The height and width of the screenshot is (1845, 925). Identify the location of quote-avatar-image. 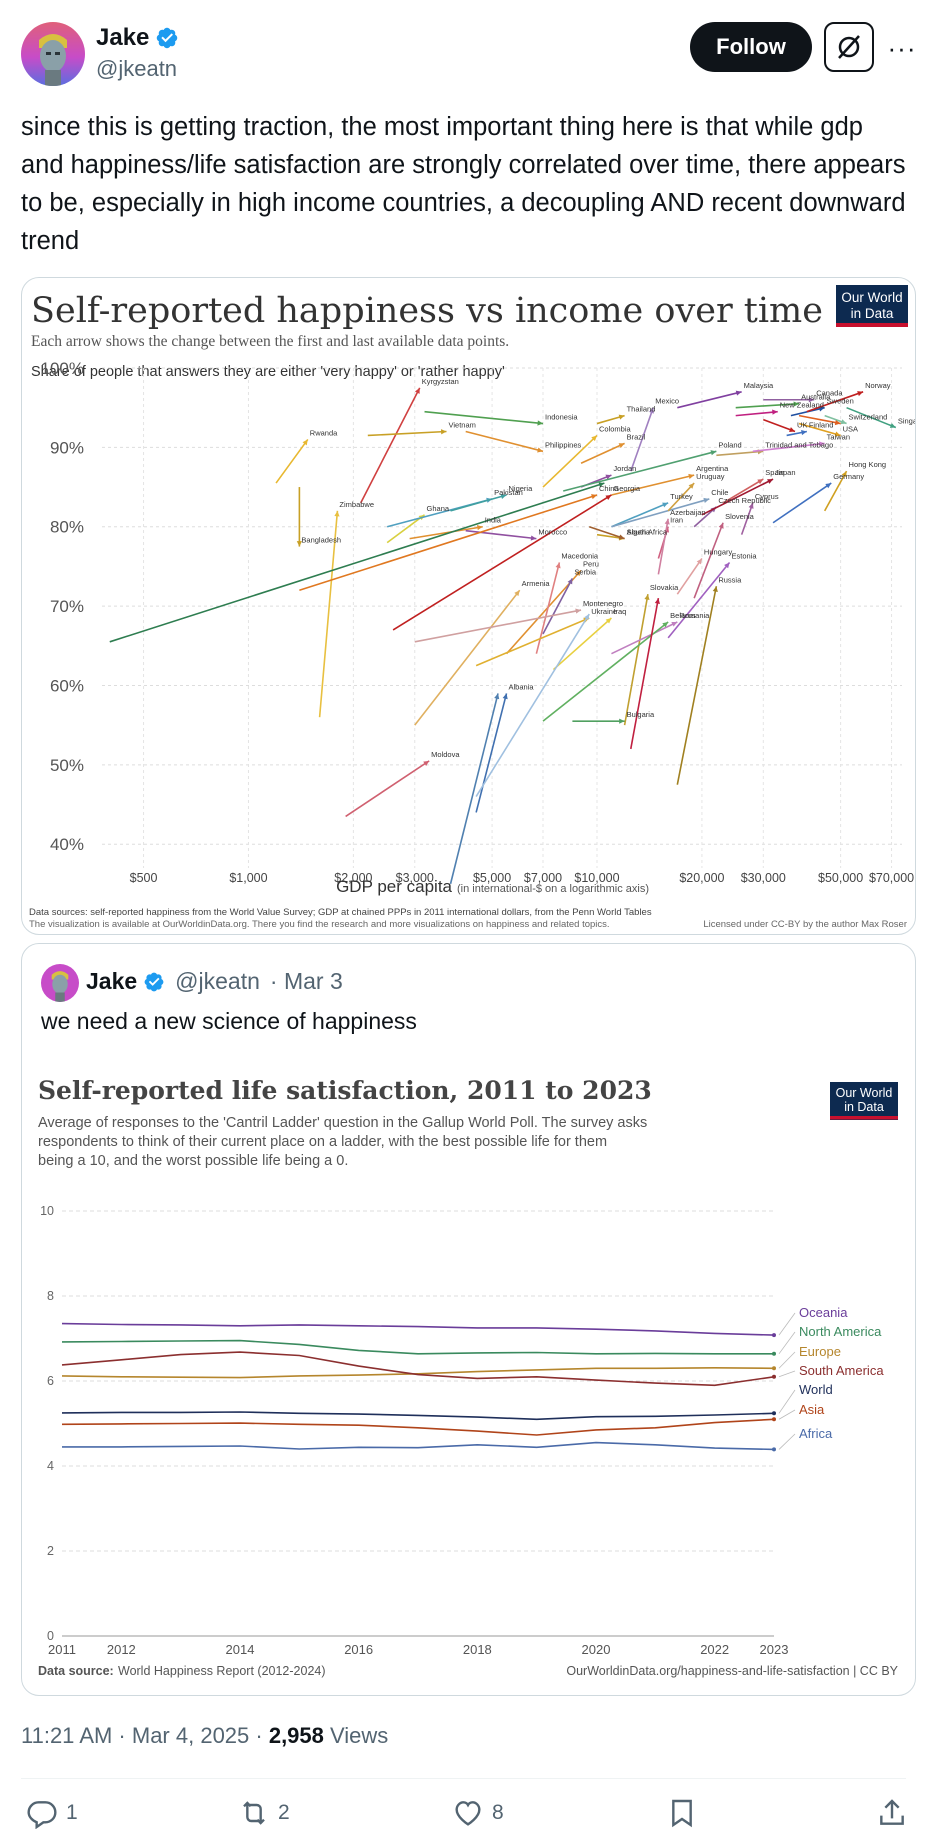
(60, 983).